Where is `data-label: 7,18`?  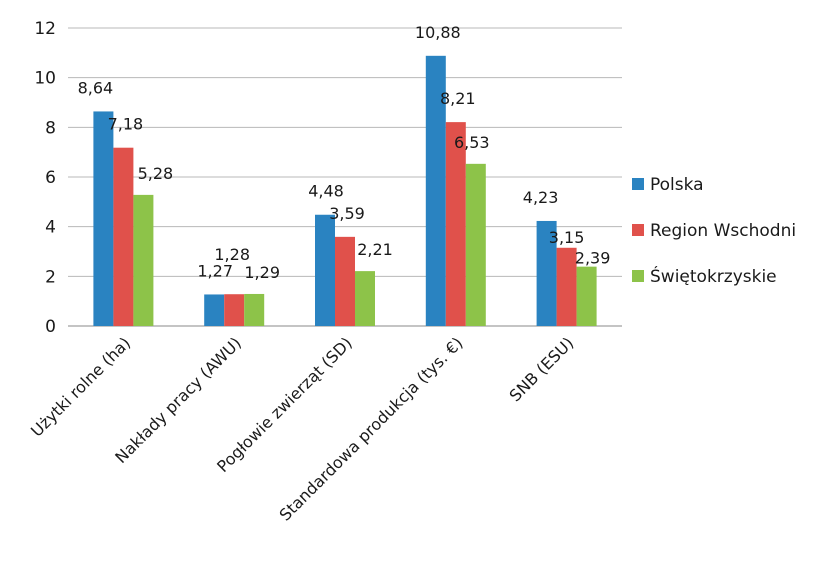 data-label: 7,18 is located at coordinates (126, 124).